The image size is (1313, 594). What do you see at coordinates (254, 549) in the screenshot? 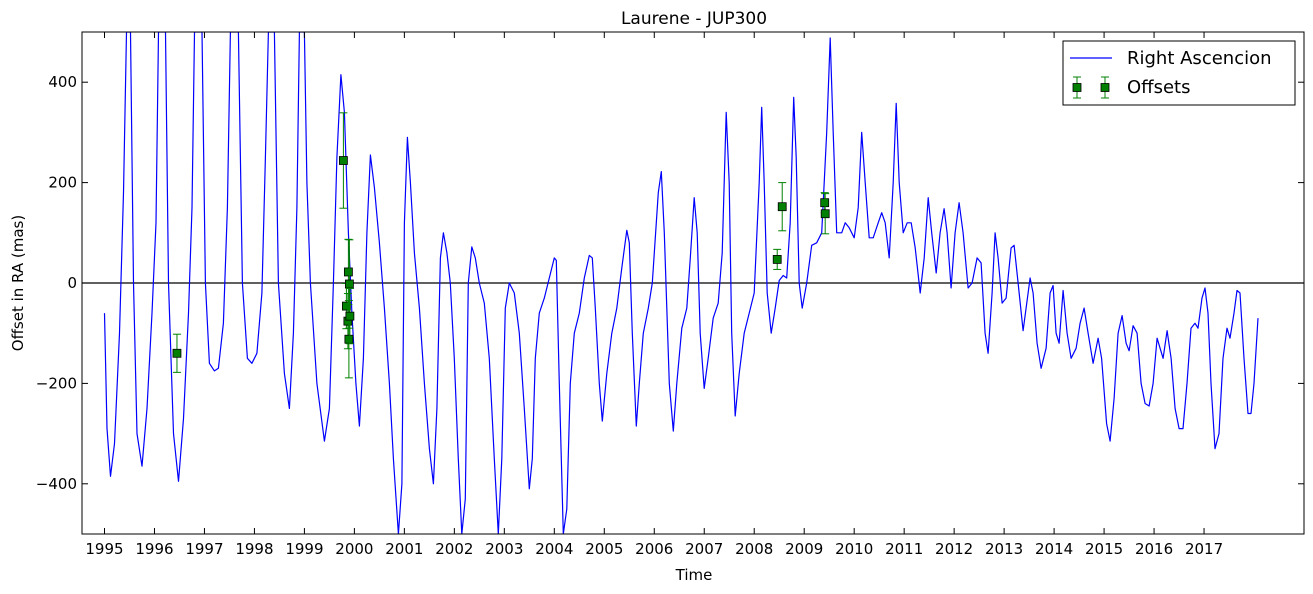
I see `x-tick-label: 1998` at bounding box center [254, 549].